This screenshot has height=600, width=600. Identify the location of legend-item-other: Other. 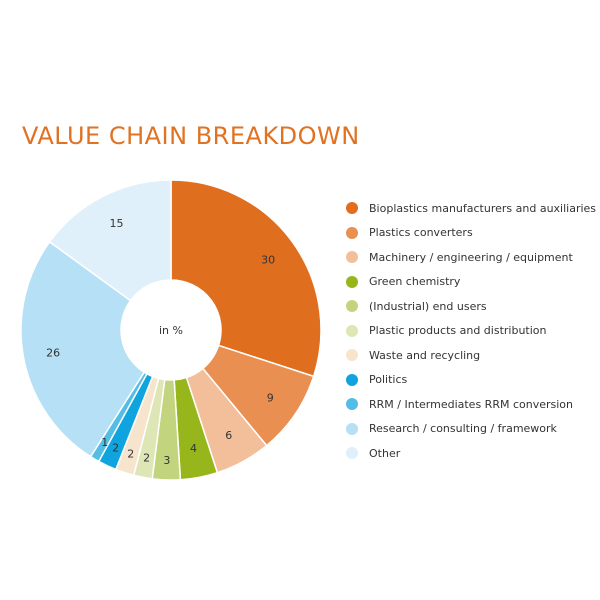
(471, 453).